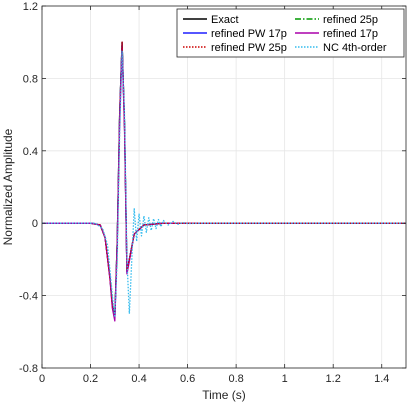  Describe the element at coordinates (35, 224) in the screenshot. I see `y-tick-label: 0` at that location.